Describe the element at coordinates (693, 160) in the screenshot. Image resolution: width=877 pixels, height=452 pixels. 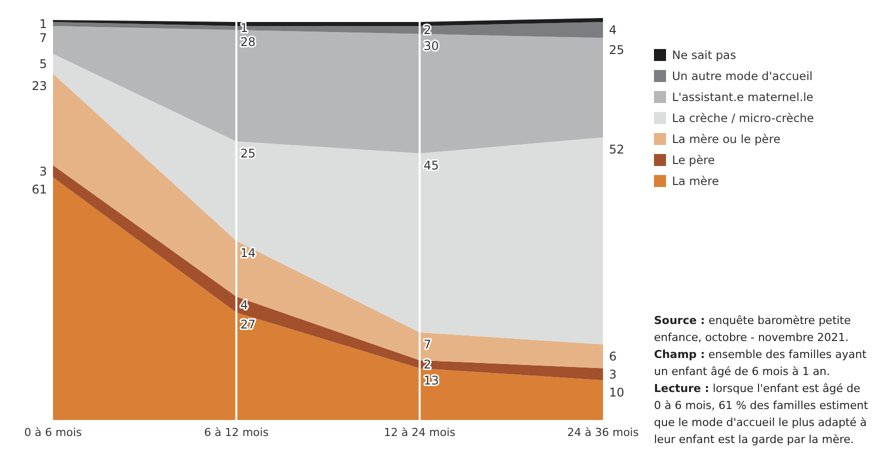
I see `legend-label: Le père` at that location.